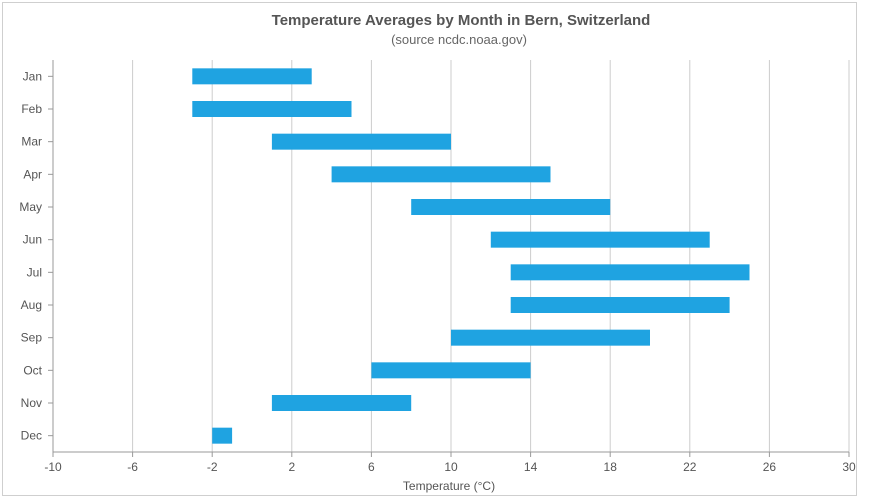  What do you see at coordinates (620, 305) in the screenshot?
I see `range-bar-aug` at bounding box center [620, 305].